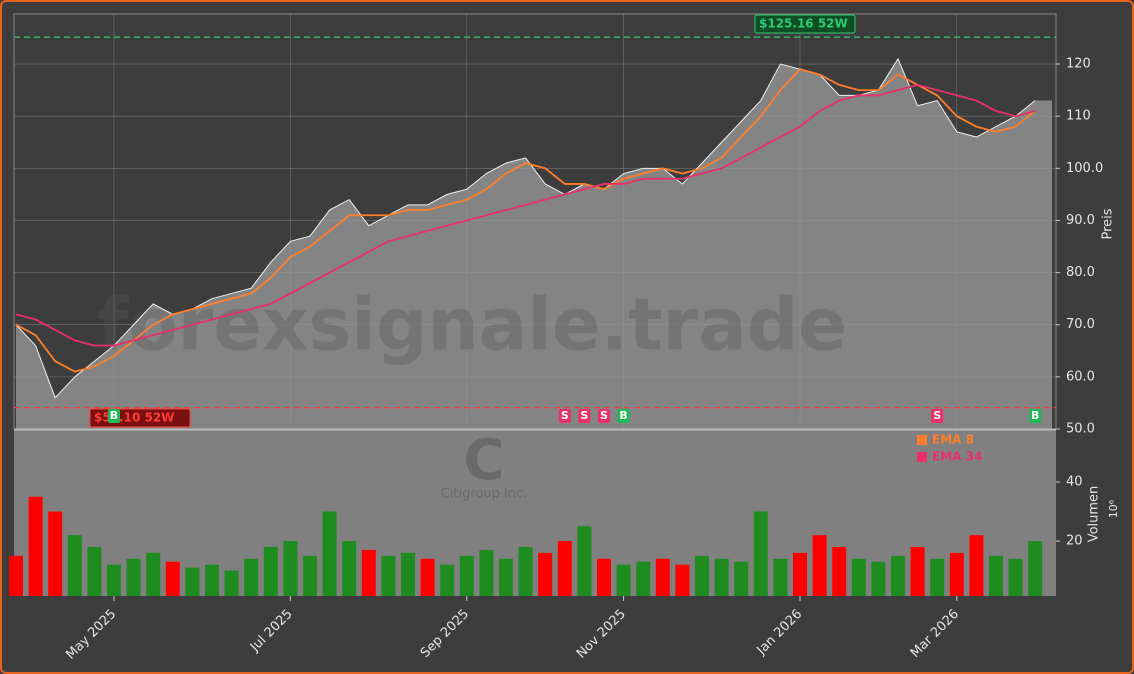 The width and height of the screenshot is (1134, 674). Describe the element at coordinates (779, 633) in the screenshot. I see `x-tick-label: Jan 2026` at that location.